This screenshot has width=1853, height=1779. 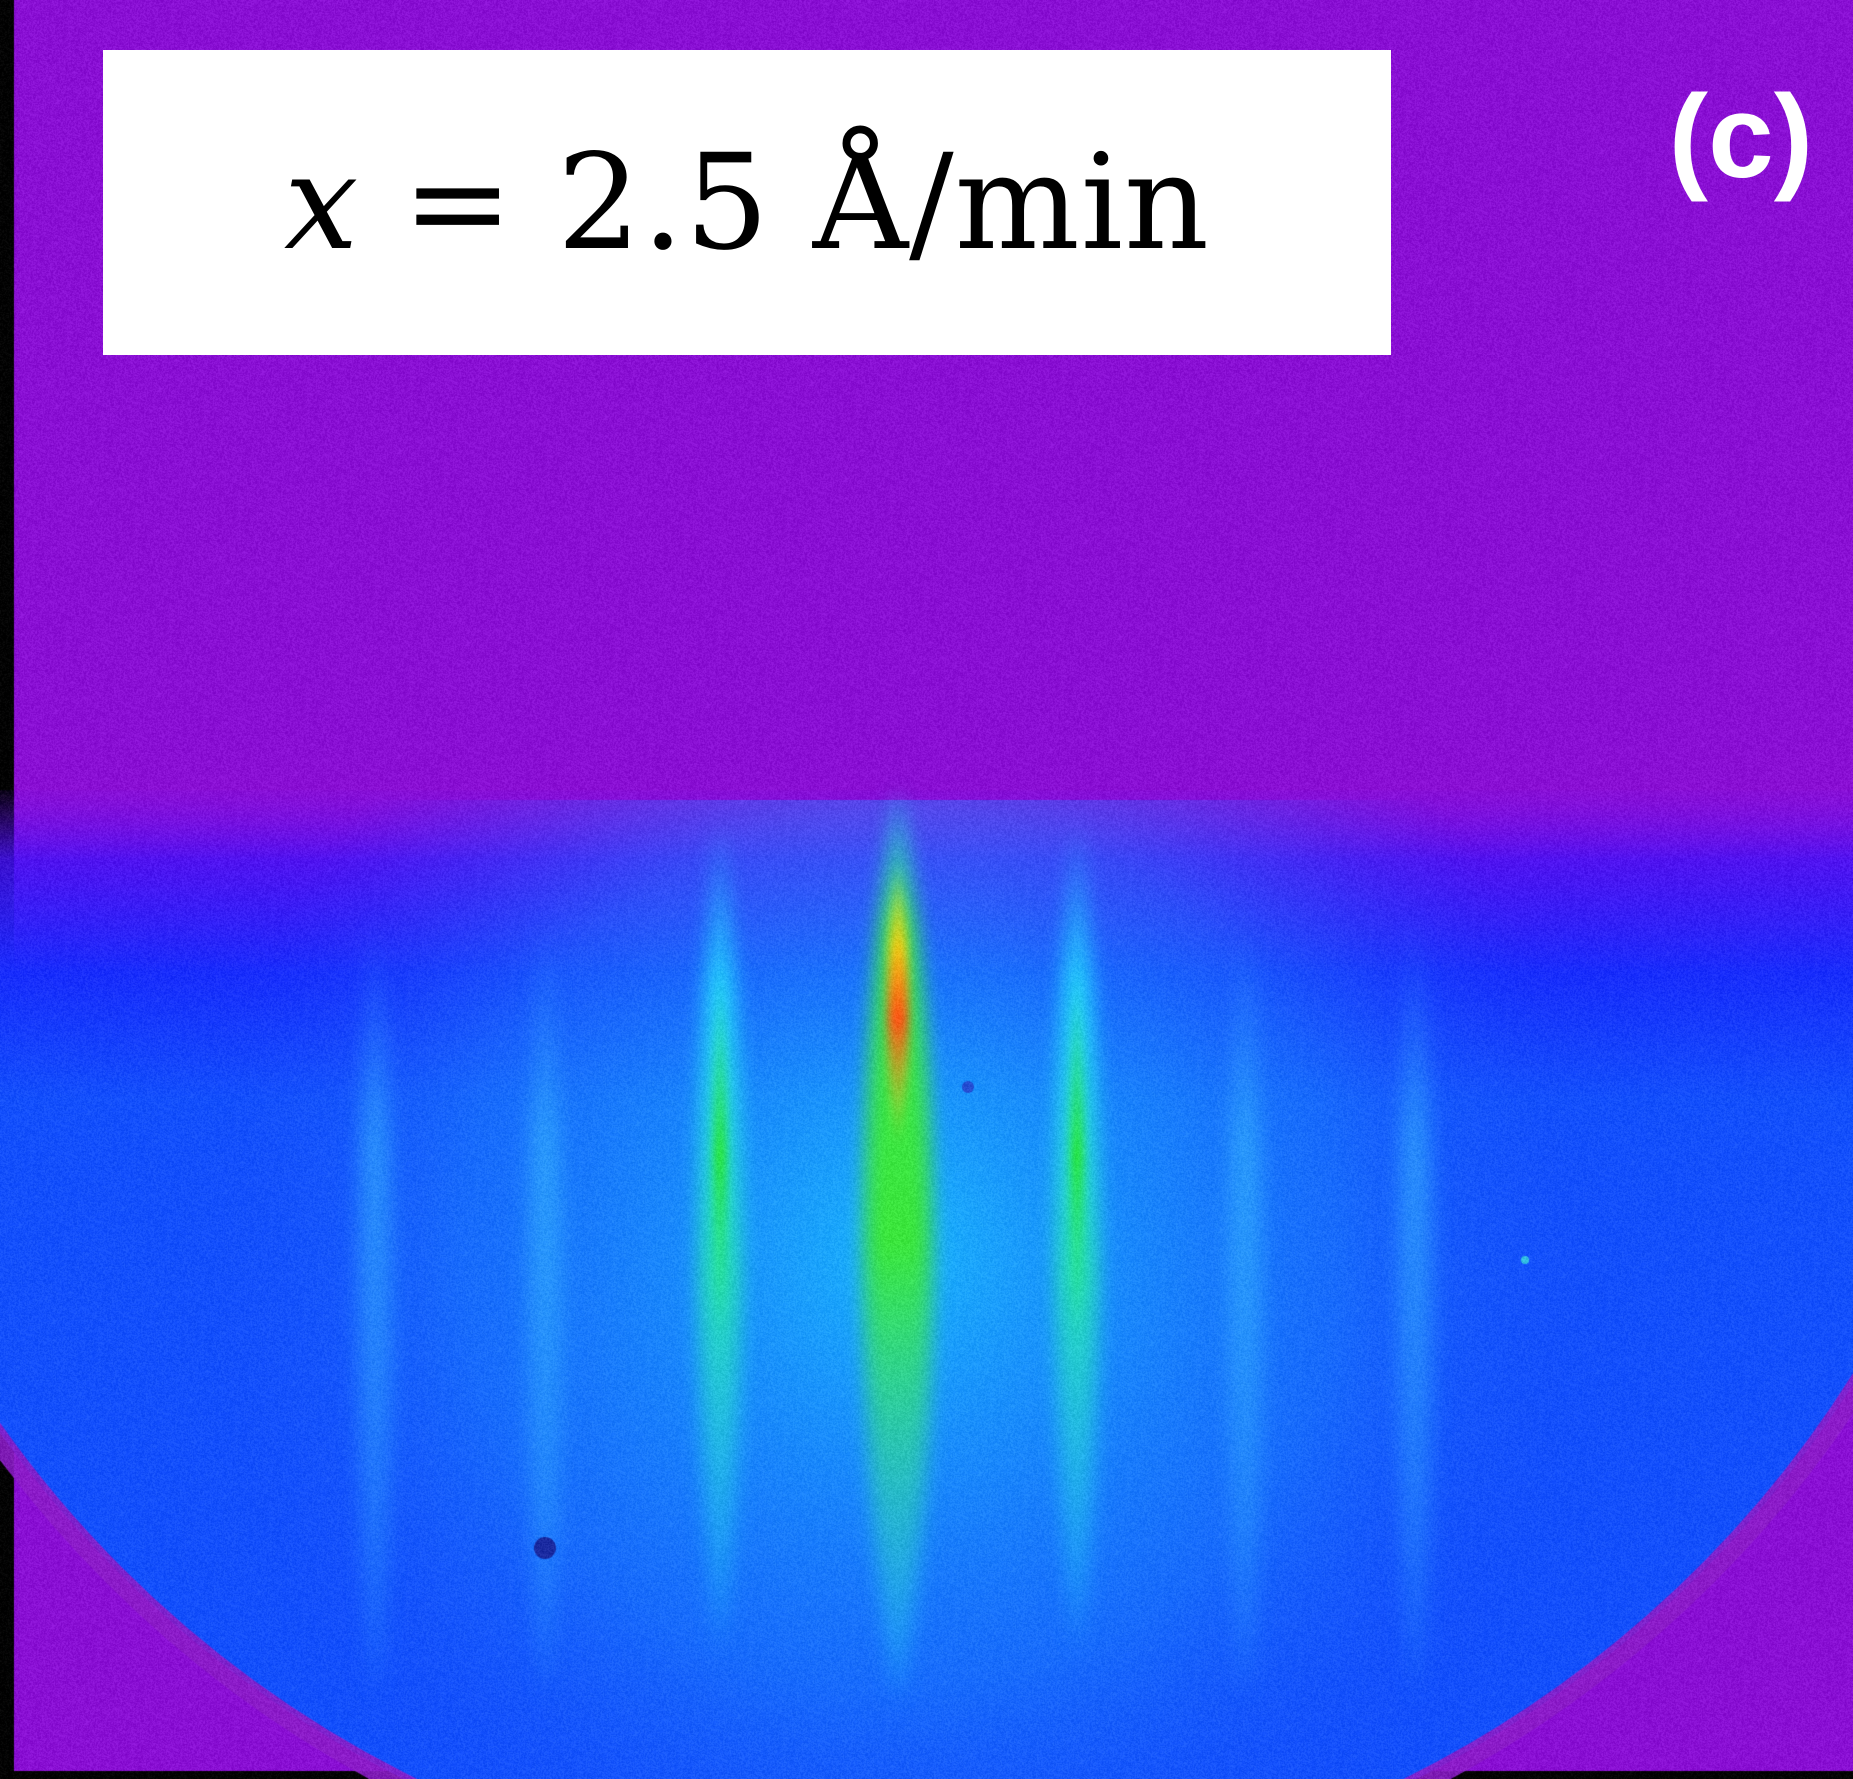 What do you see at coordinates (883, 202) in the screenshot?
I see `rate-value: 2.5 Å/min` at bounding box center [883, 202].